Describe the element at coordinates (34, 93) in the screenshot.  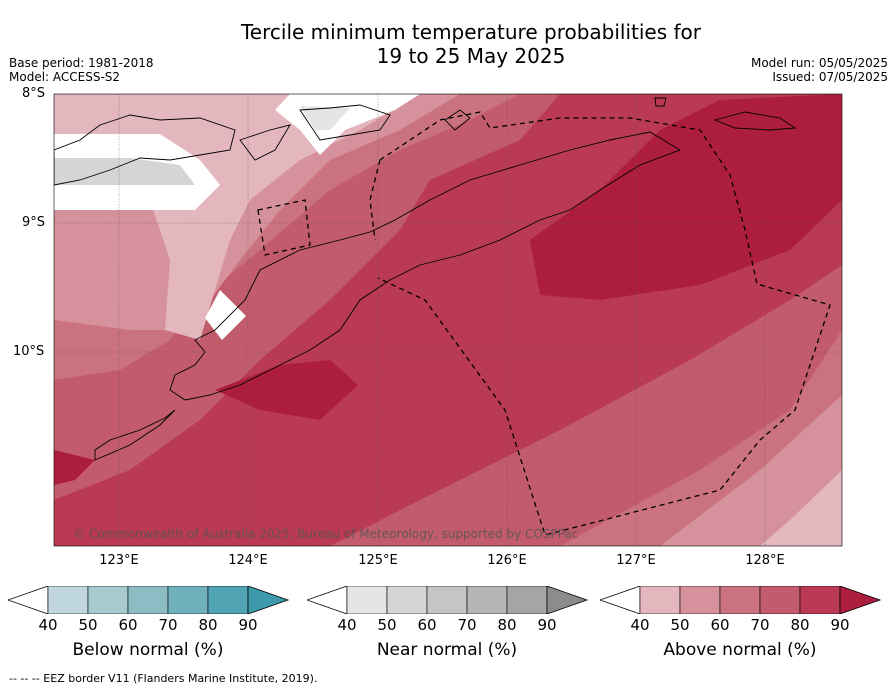
I see `lat-label-8s: 8°S` at that location.